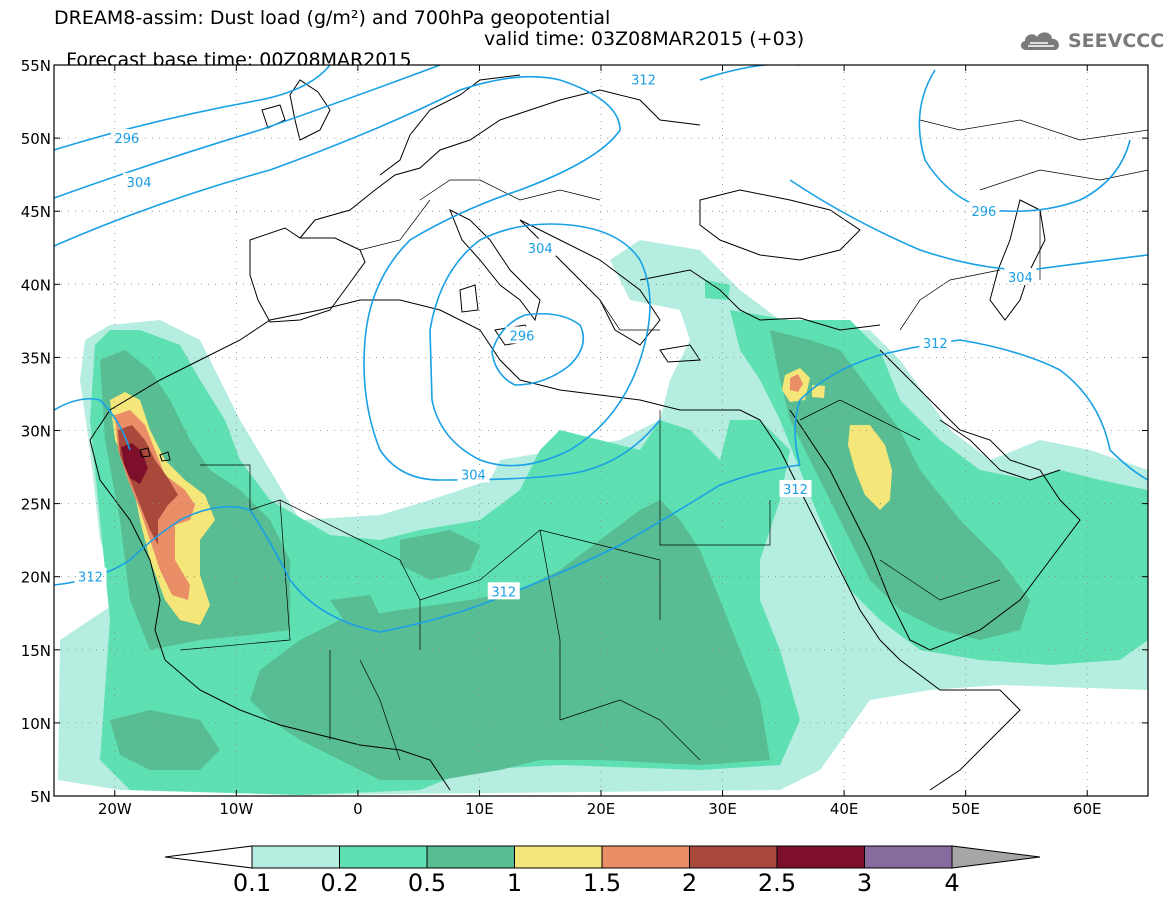 Image resolution: width=1165 pixels, height=907 pixels. Describe the element at coordinates (36, 66) in the screenshot. I see `lat-label: 55N` at that location.